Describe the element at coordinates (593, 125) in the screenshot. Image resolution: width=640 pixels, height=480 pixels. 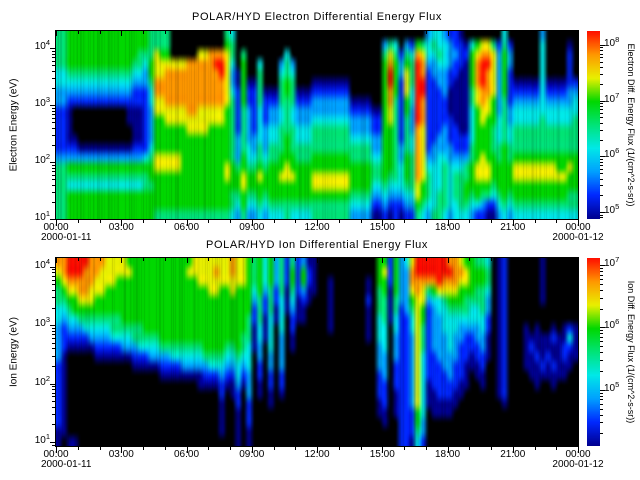
I see `electron-colorbar` at that location.